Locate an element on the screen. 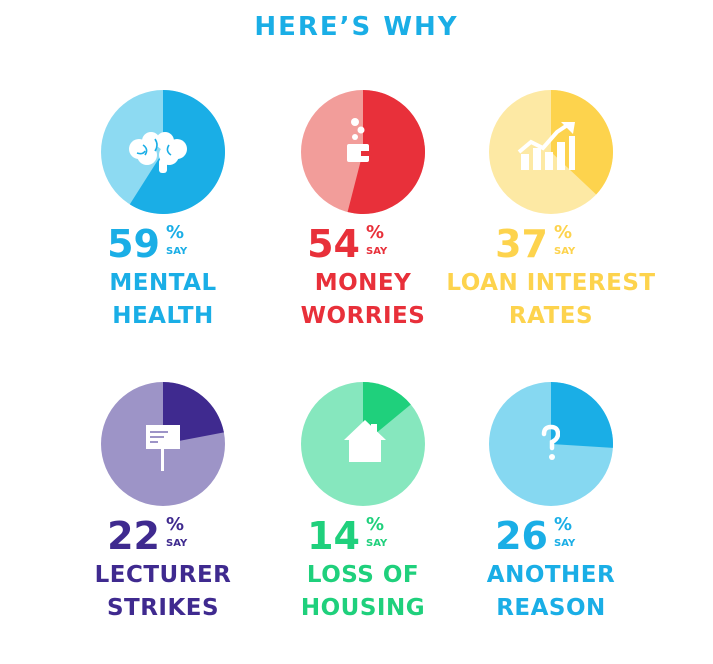 The width and height of the screenshot is (713, 664). pie-loan-interest-rates is located at coordinates (551, 152).